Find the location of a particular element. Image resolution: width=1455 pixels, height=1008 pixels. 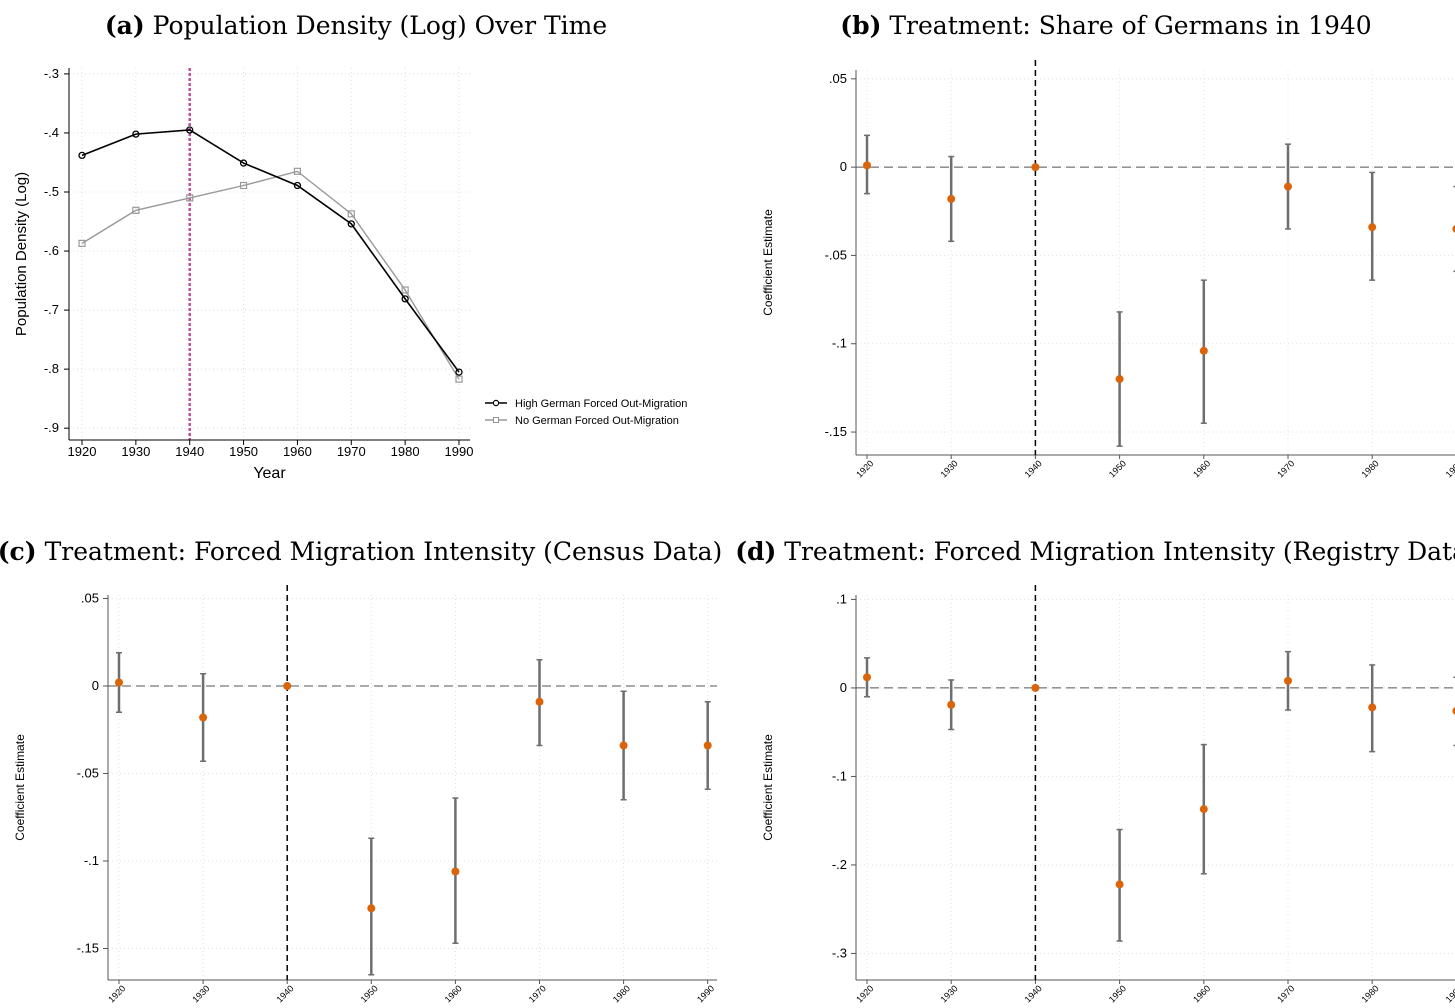

series-high-point-1990 is located at coordinates (459, 372).